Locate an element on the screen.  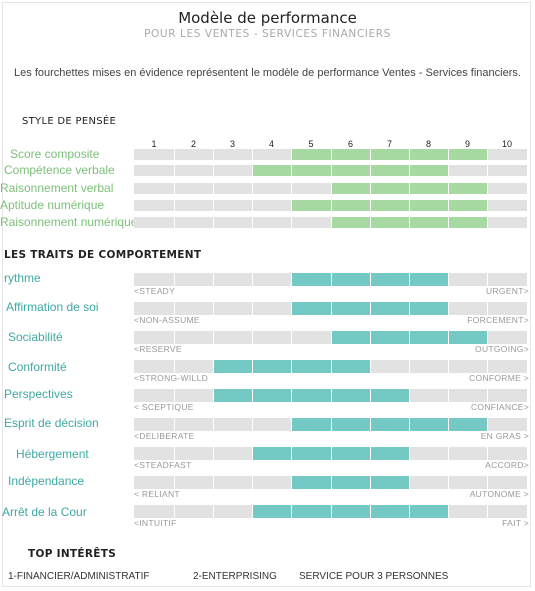
trait-high-anchor: CONFIANCE> is located at coordinates (499, 407).